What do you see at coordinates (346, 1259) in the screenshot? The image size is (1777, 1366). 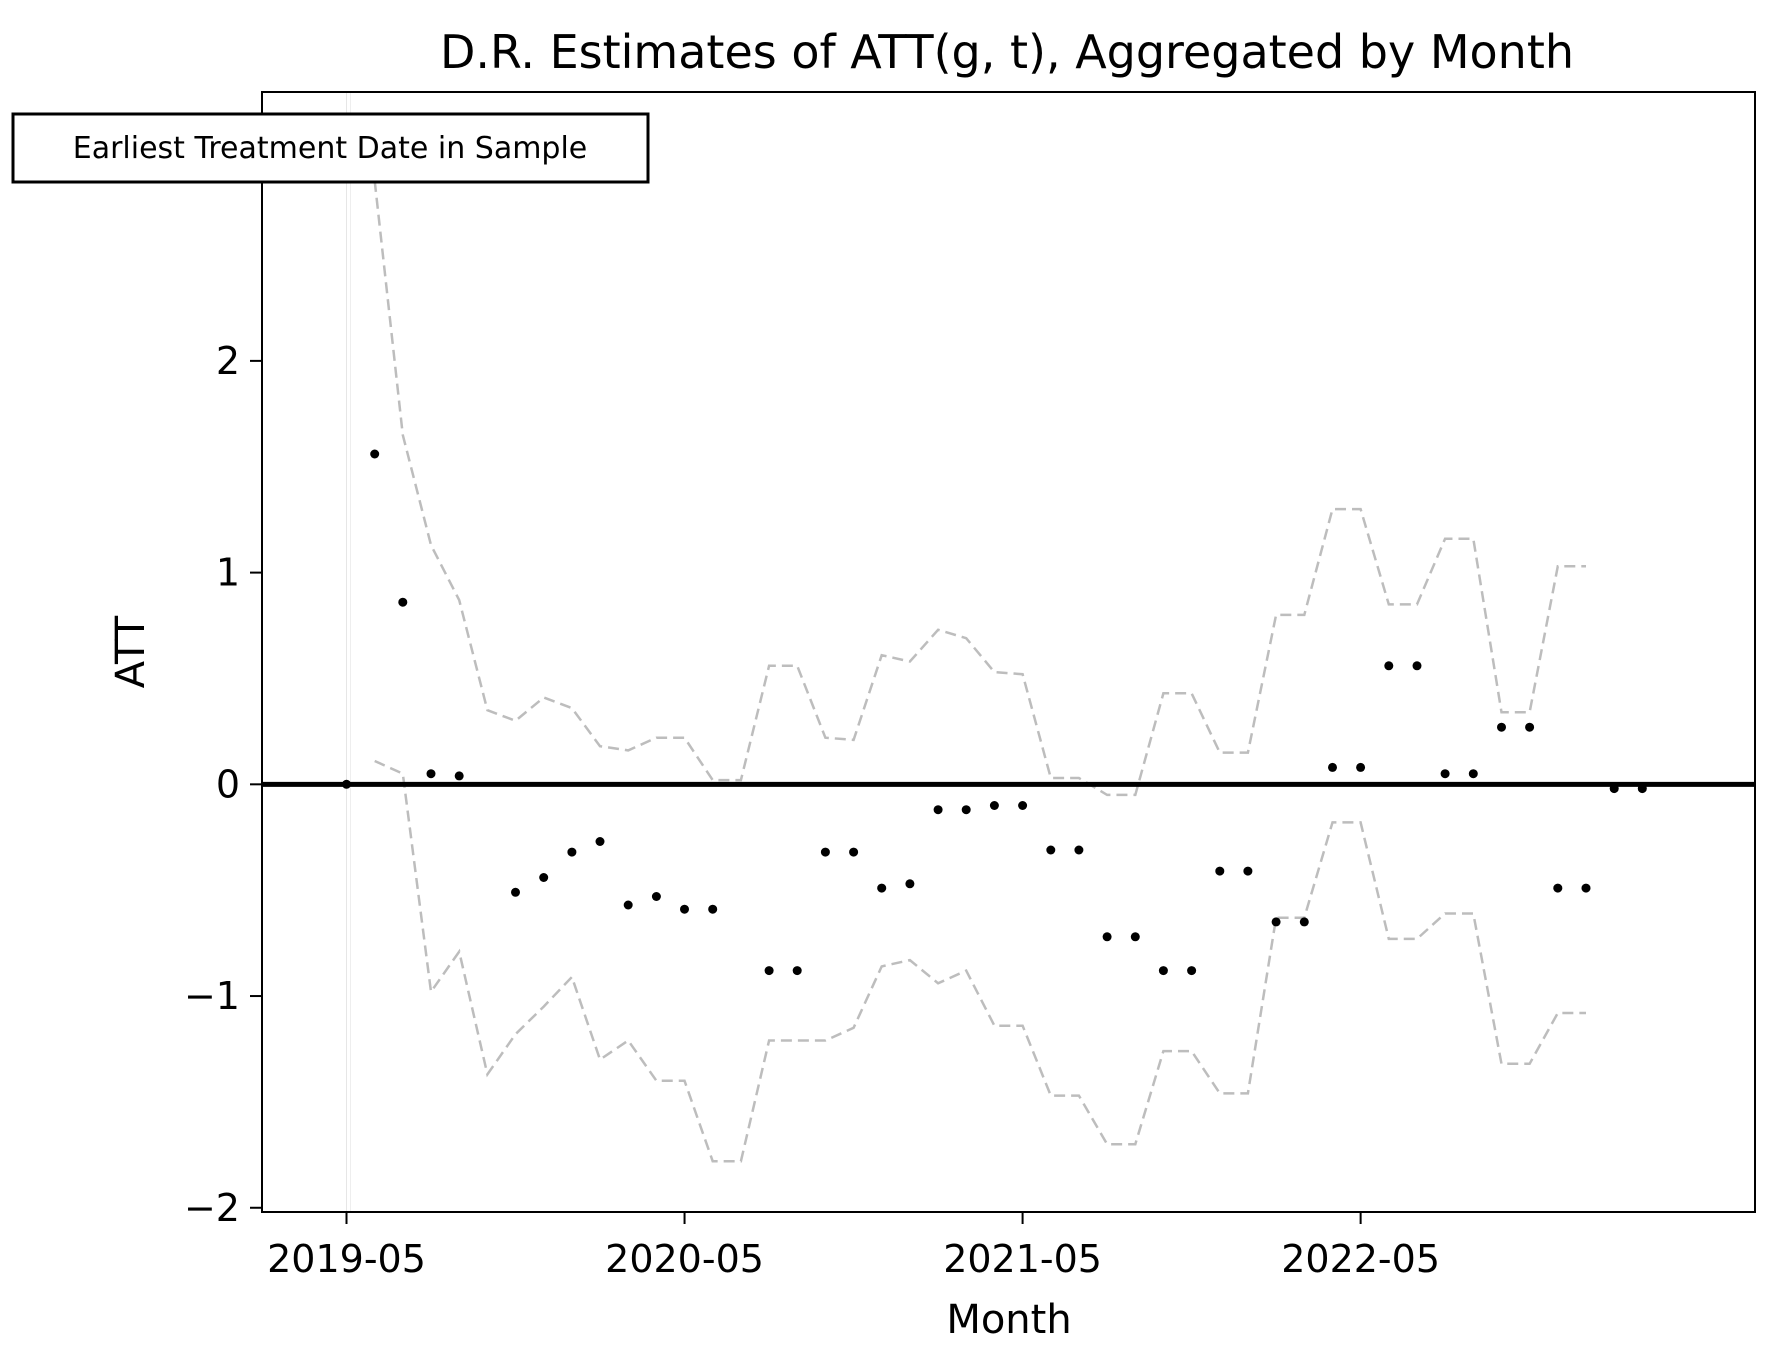 I see `x-tick-label: 2019-05` at bounding box center [346, 1259].